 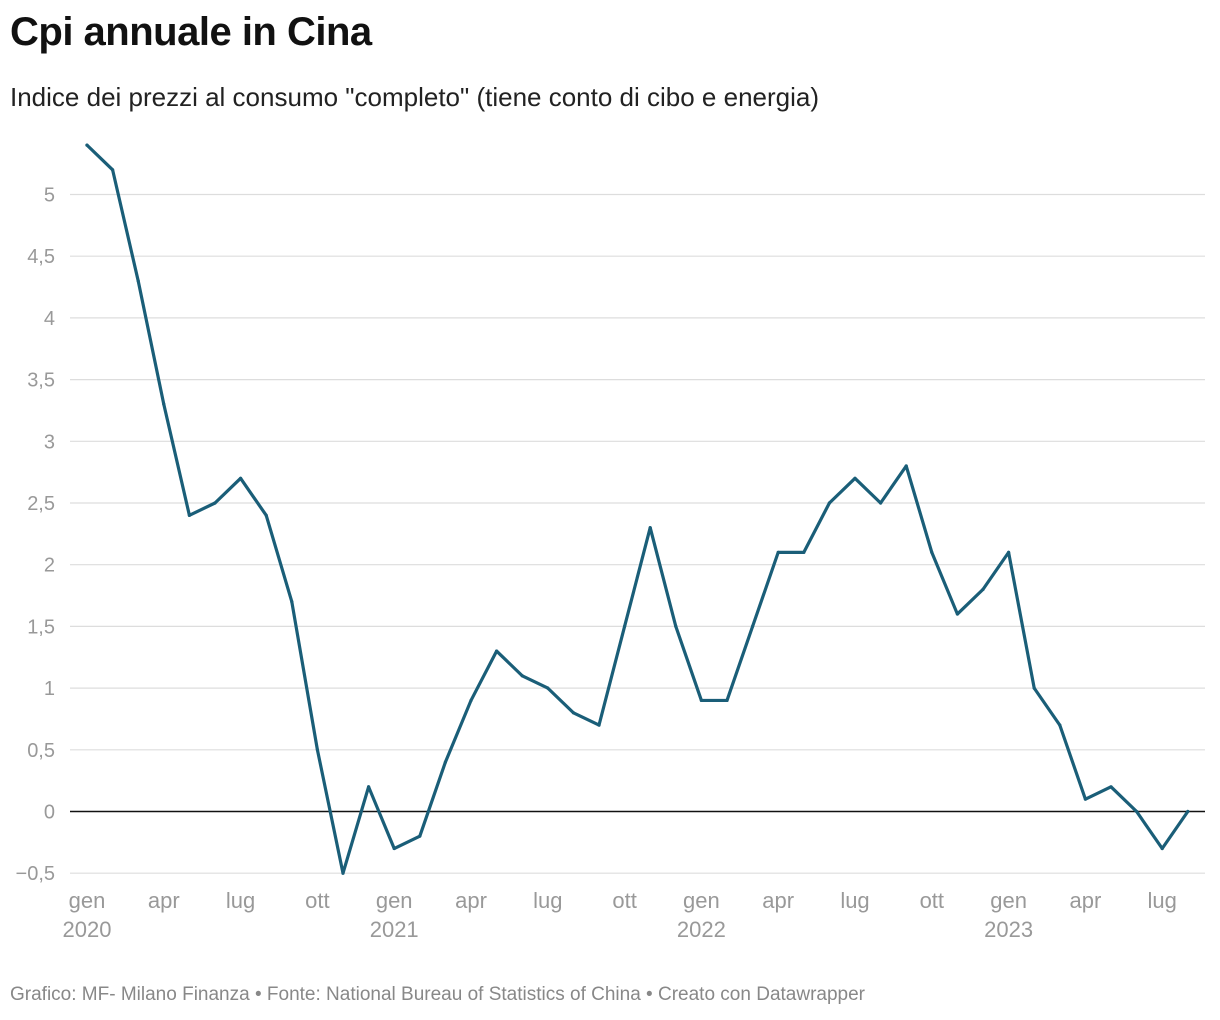 What do you see at coordinates (191, 32) in the screenshot?
I see `chart-title: Cpi annuale in Cina` at bounding box center [191, 32].